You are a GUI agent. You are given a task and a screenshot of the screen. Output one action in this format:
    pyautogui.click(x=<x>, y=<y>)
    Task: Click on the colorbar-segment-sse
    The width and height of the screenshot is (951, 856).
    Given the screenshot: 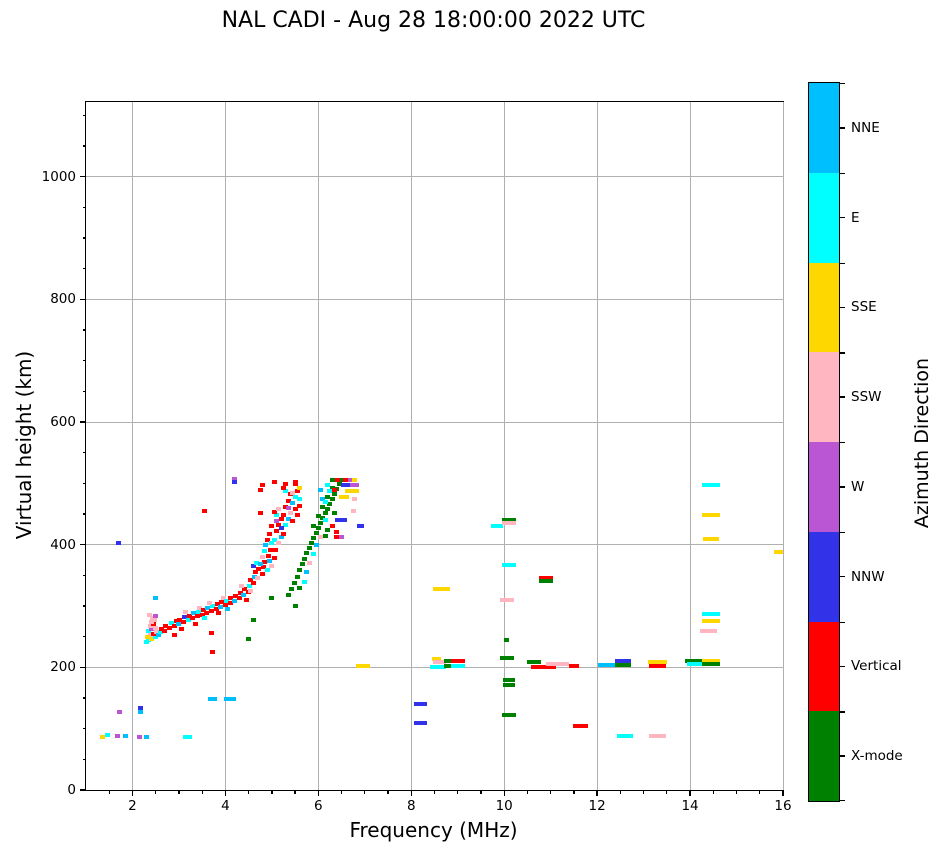 What is the action you would take?
    pyautogui.click(x=824, y=307)
    